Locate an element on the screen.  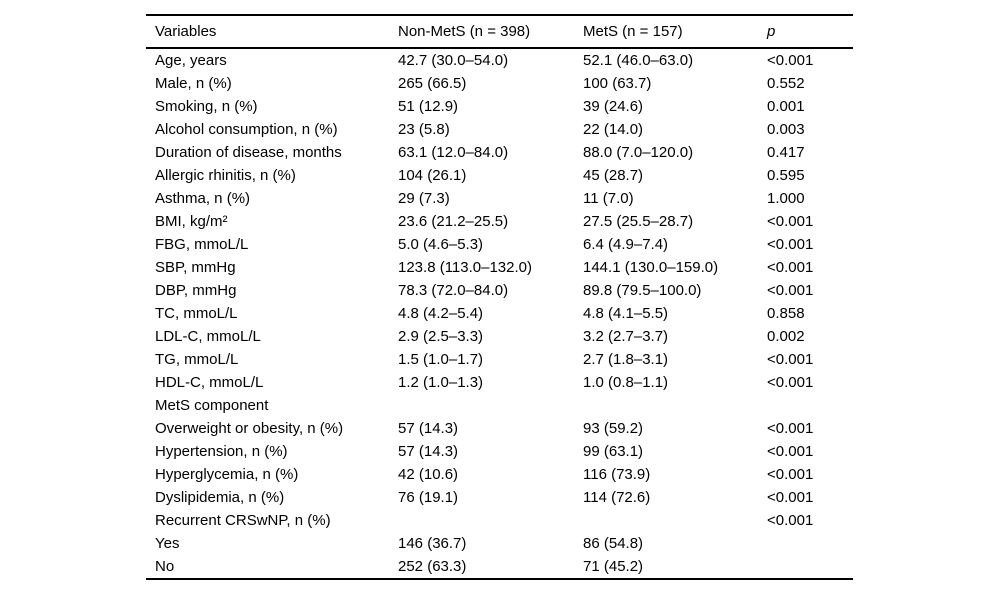
non-mets-value-cell: 29 (7.3) is located at coordinates (424, 198).